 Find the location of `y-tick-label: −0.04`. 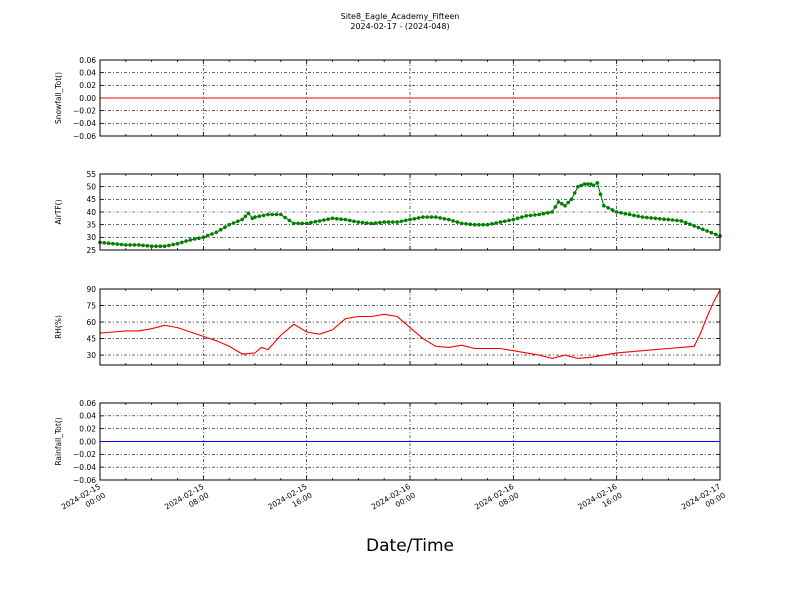

y-tick-label: −0.04 is located at coordinates (84, 467).